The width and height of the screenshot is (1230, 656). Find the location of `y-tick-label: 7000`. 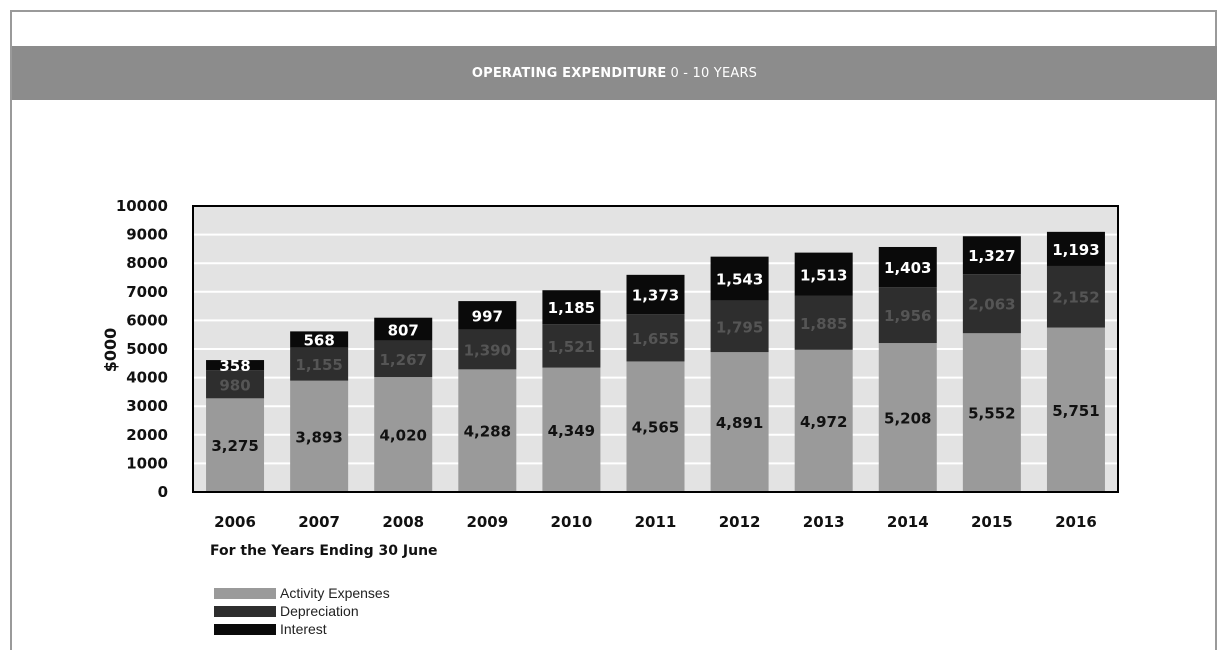

y-tick-label: 7000 is located at coordinates (147, 292).